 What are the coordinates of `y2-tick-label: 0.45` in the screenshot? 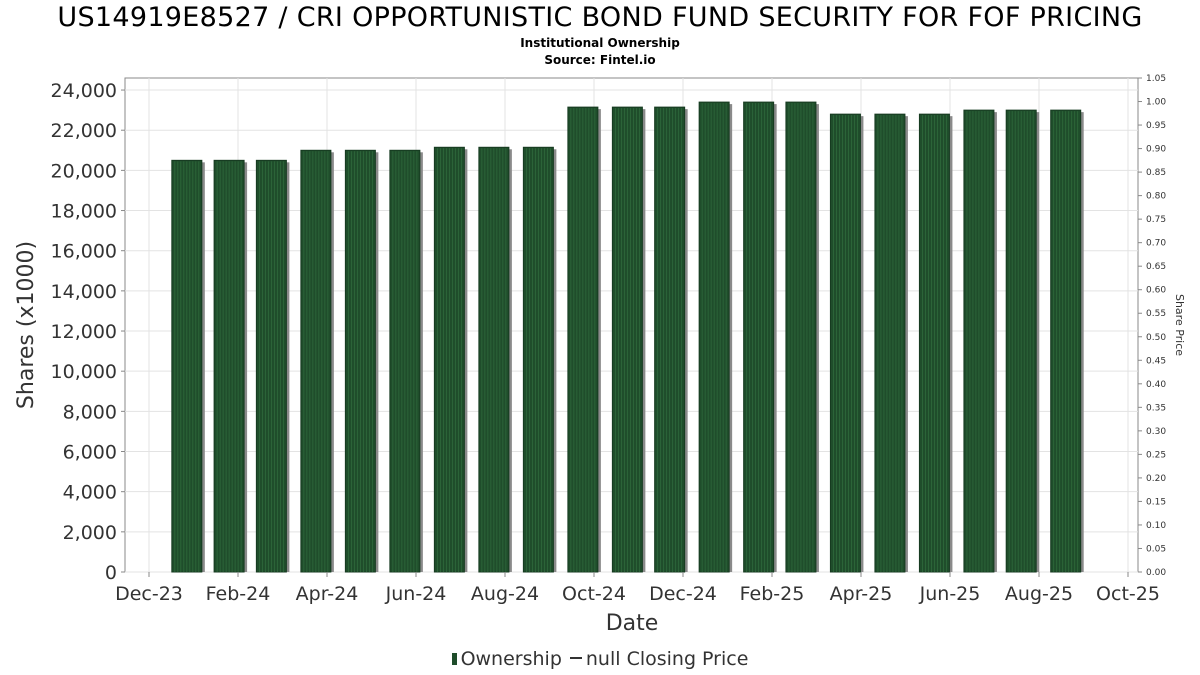 It's located at (1156, 361).